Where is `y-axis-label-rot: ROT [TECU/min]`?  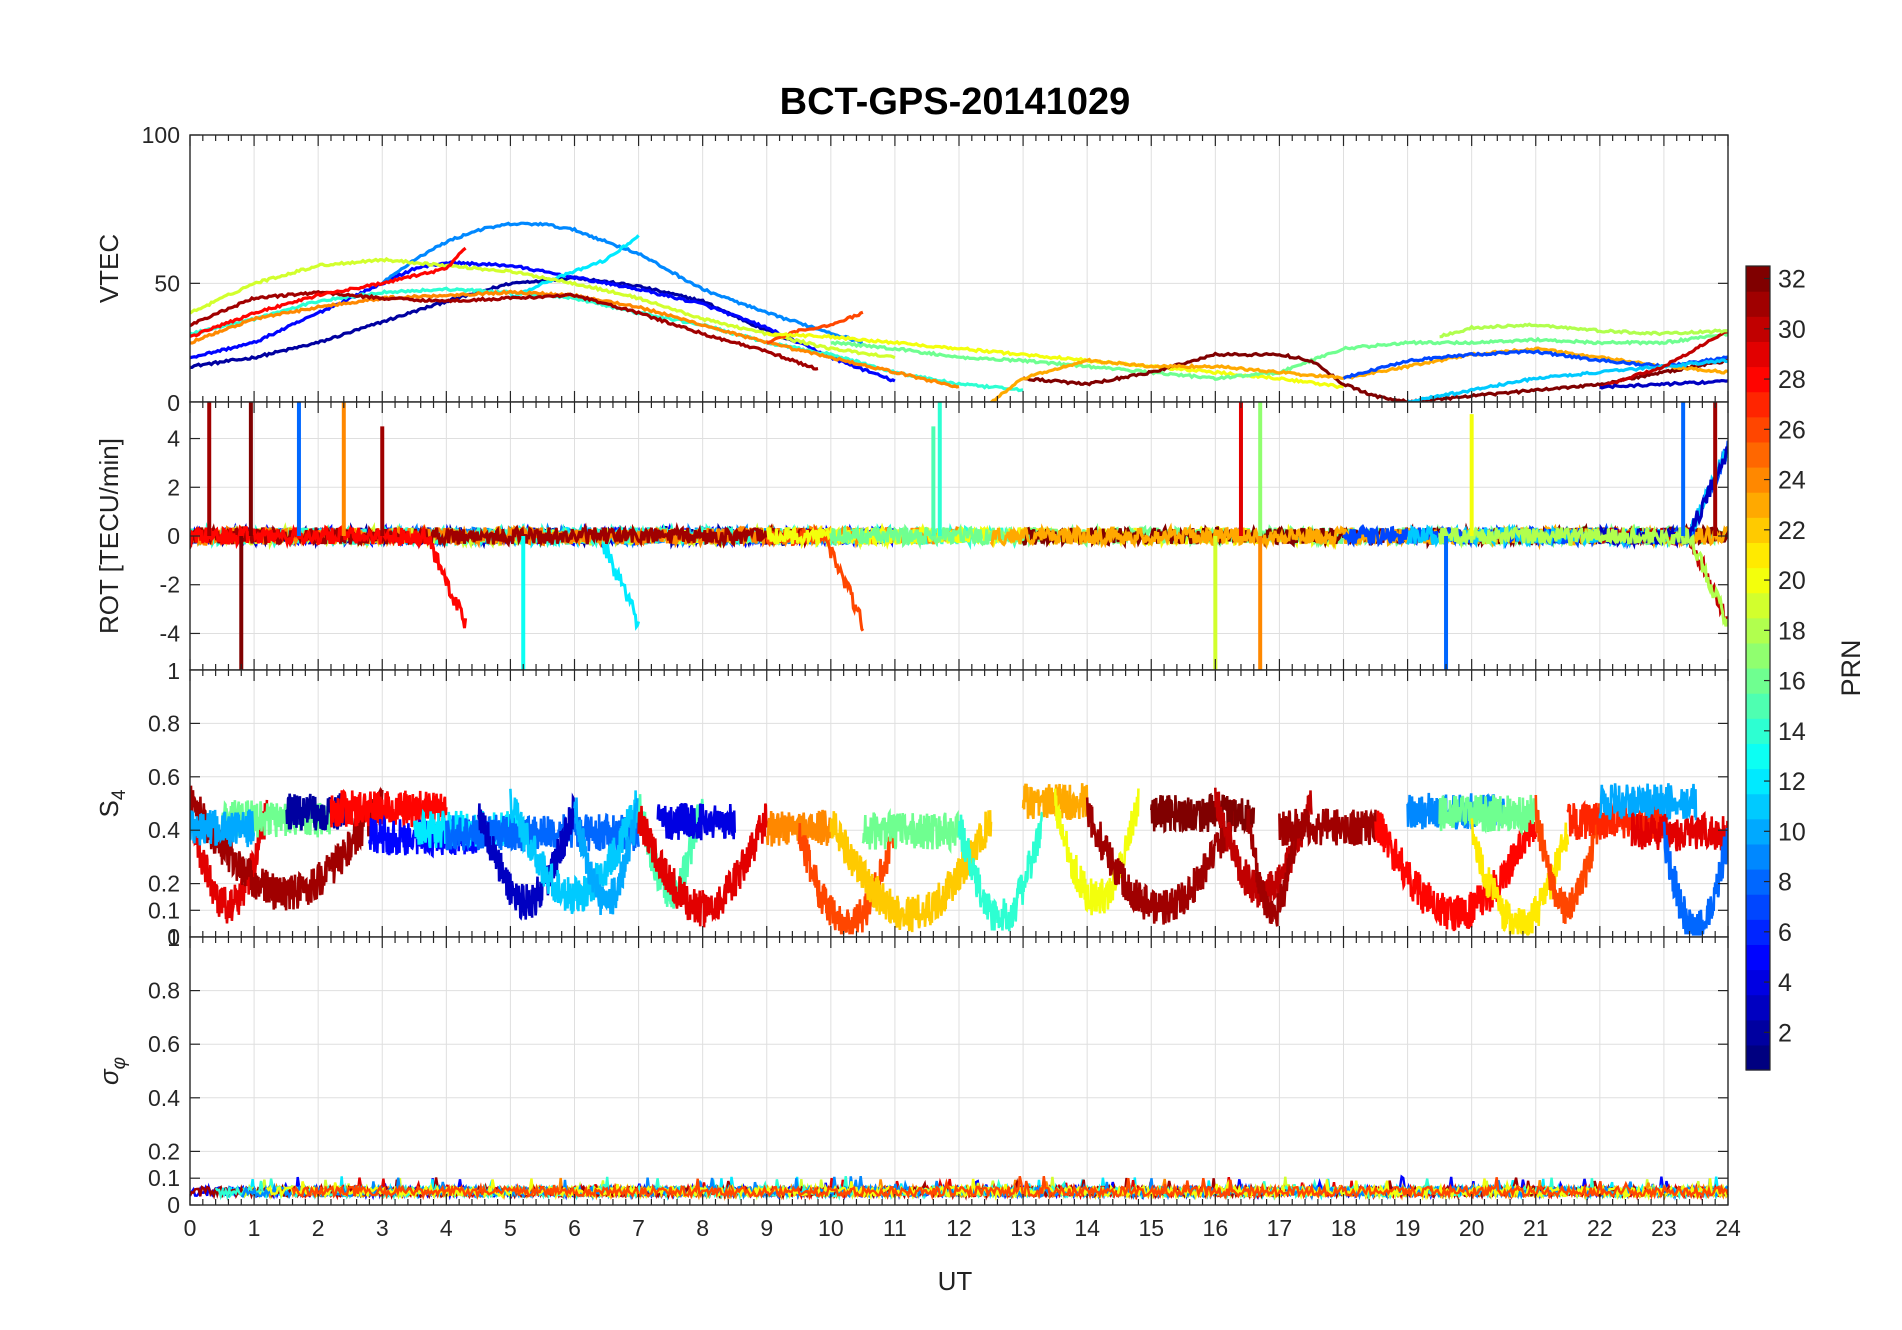 y-axis-label-rot: ROT [TECU/min] is located at coordinates (109, 536).